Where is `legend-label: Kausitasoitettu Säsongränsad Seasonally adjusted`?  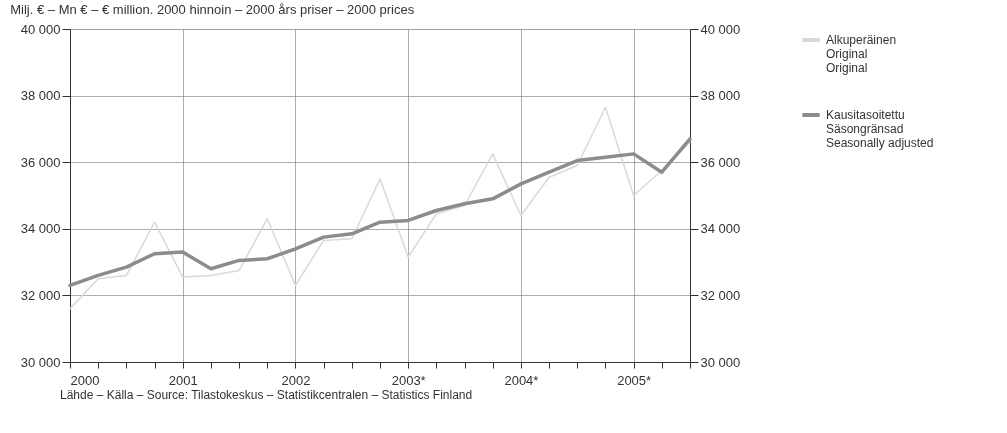
legend-label: Kausitasoitettu Säsongränsad Seasonally adjusted is located at coordinates (880, 129).